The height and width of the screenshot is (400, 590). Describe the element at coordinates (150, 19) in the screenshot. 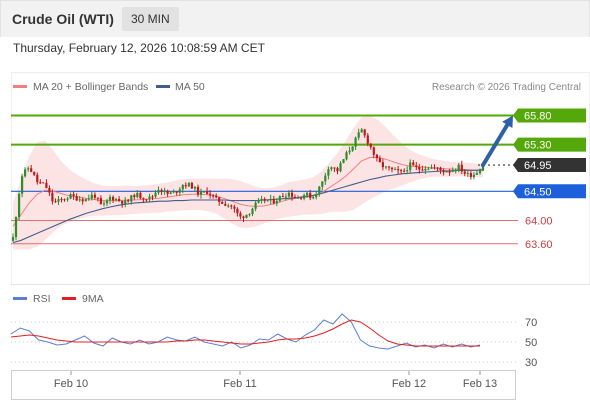

I see `timeframe-badge: 30 MIN` at that location.